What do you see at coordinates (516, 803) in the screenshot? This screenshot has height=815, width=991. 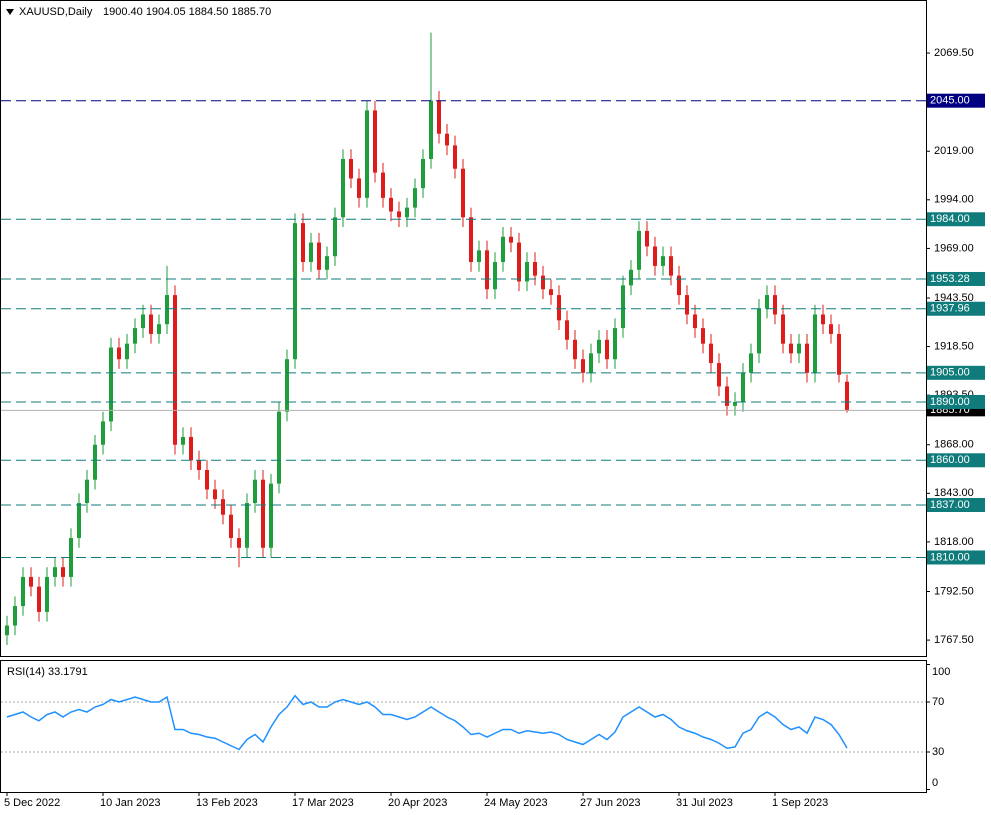 I see `x-tick-label: 24 May 2023` at bounding box center [516, 803].